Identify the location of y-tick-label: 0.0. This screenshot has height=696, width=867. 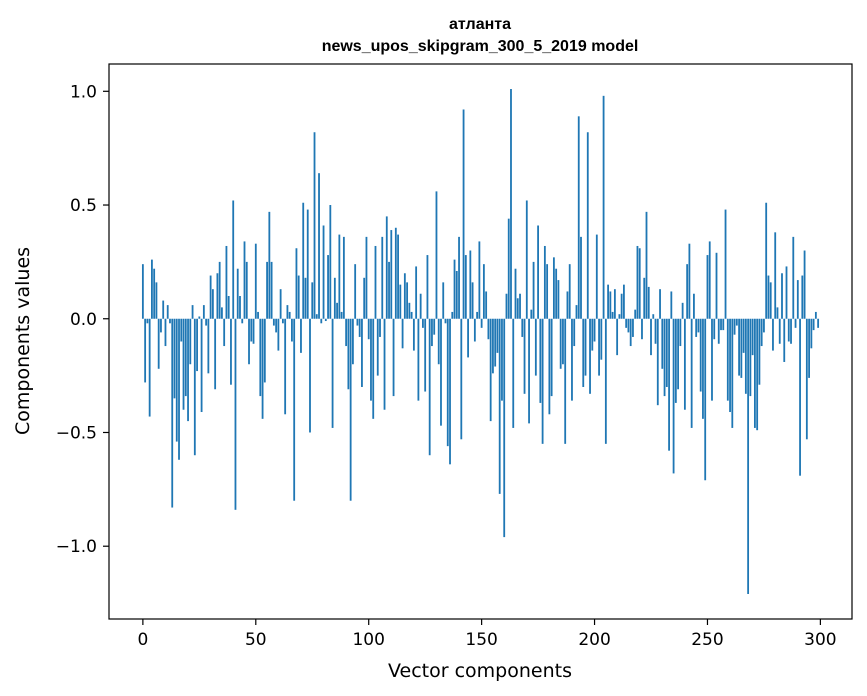
(83, 320).